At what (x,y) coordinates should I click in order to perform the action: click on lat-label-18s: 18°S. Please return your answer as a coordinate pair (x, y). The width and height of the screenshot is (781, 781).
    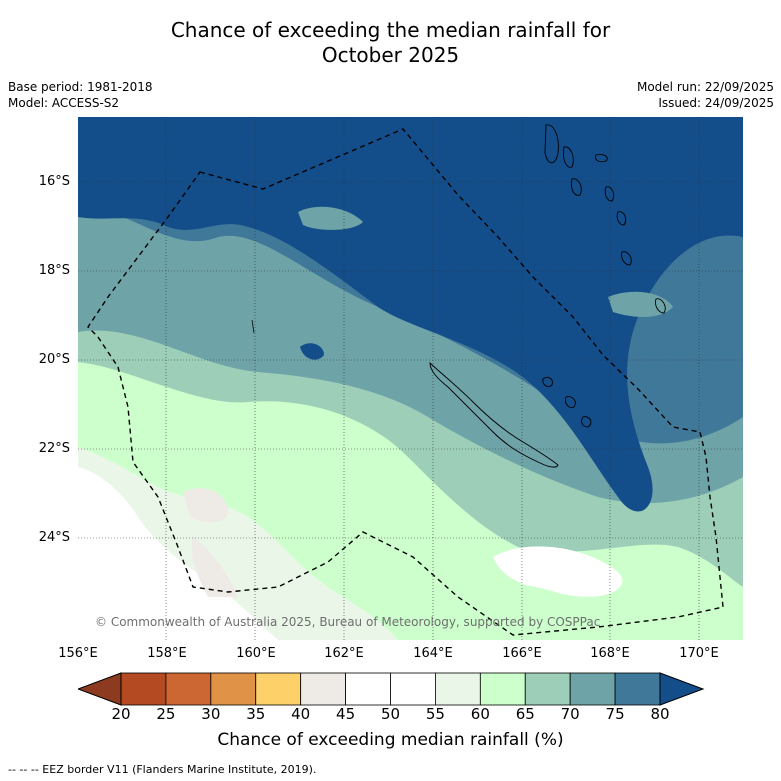
    Looking at the image, I should click on (54, 270).